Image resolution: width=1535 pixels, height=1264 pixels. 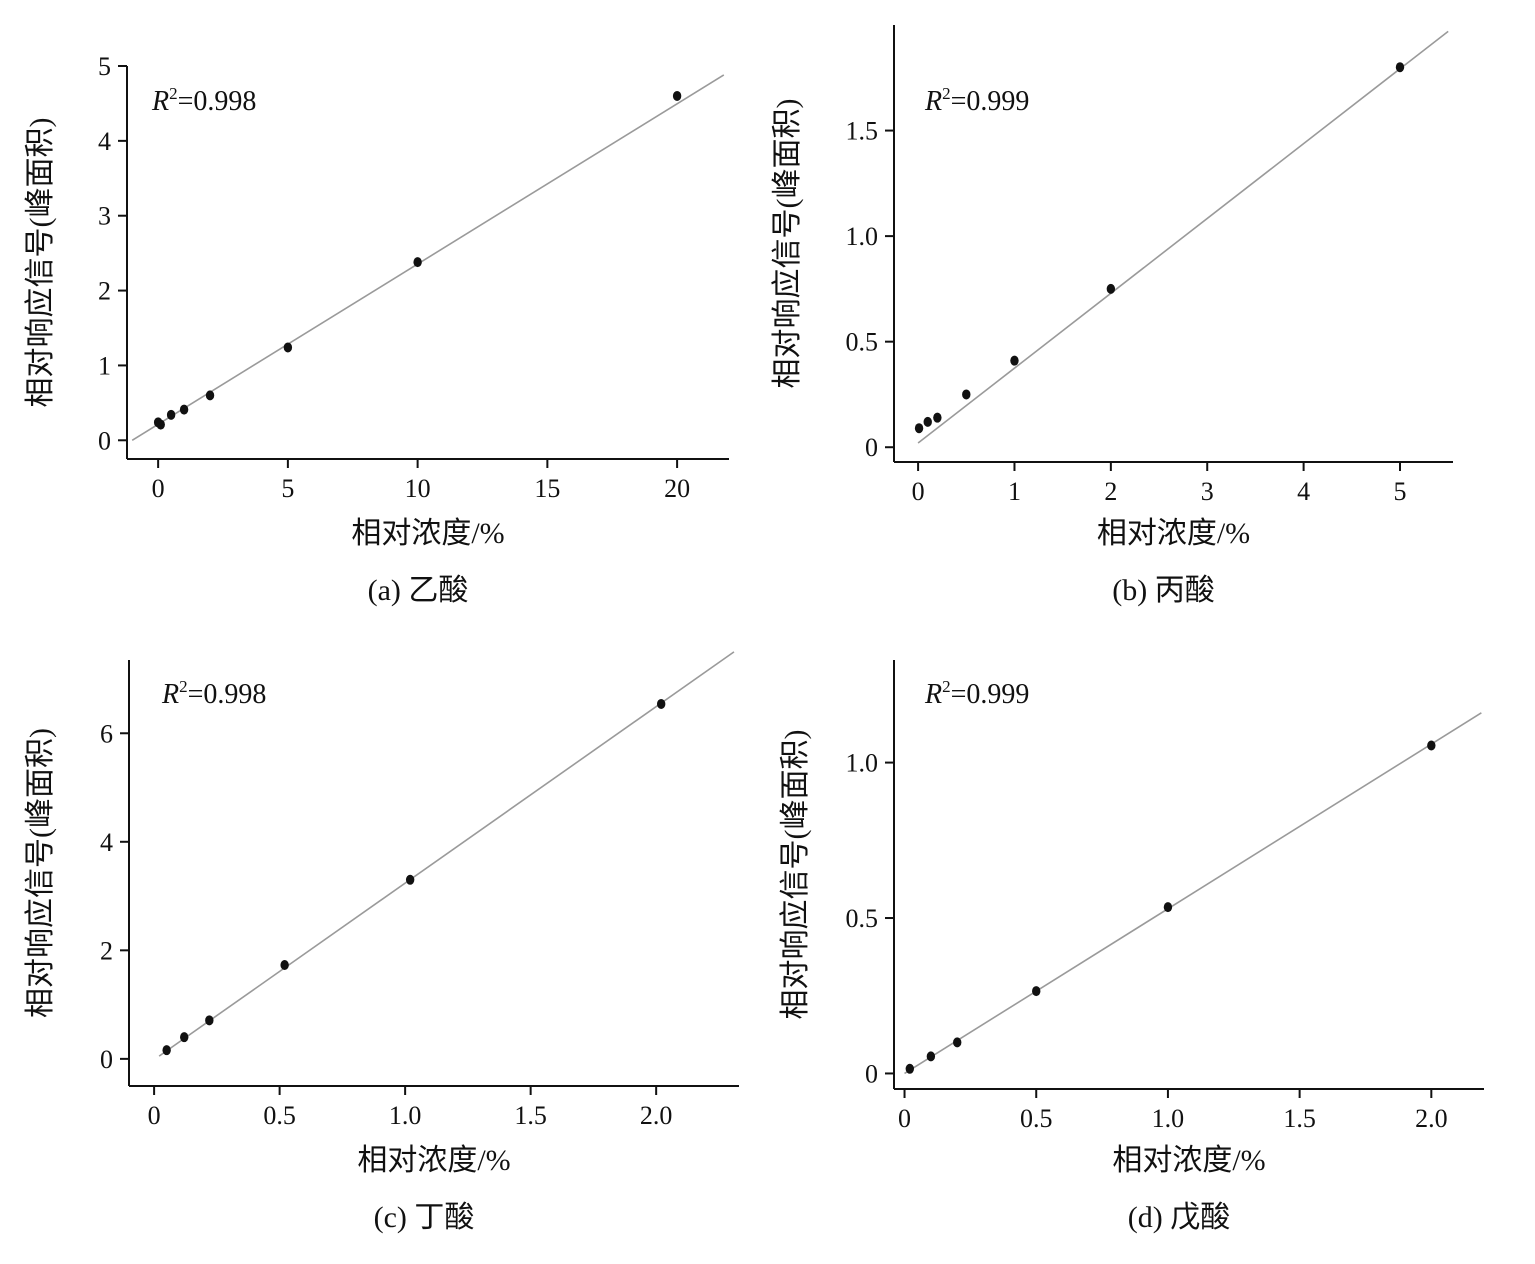 What do you see at coordinates (1014, 491) in the screenshot?
I see `x-tick-label: 1` at bounding box center [1014, 491].